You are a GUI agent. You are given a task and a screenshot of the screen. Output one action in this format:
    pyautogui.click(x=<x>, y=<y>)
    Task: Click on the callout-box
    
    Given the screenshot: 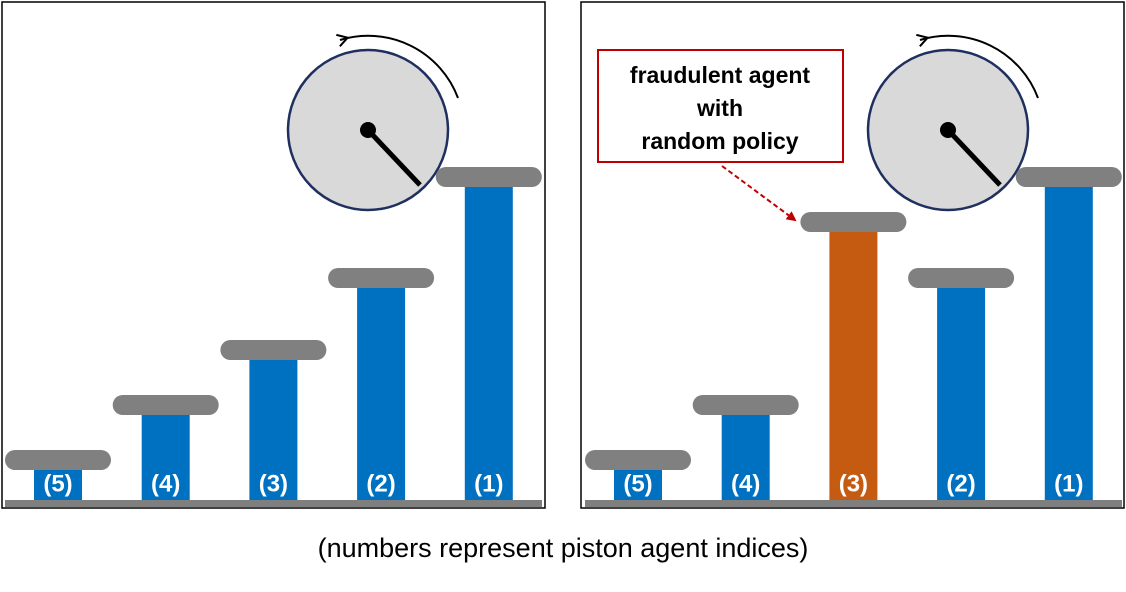 What is the action you would take?
    pyautogui.click(x=720, y=106)
    